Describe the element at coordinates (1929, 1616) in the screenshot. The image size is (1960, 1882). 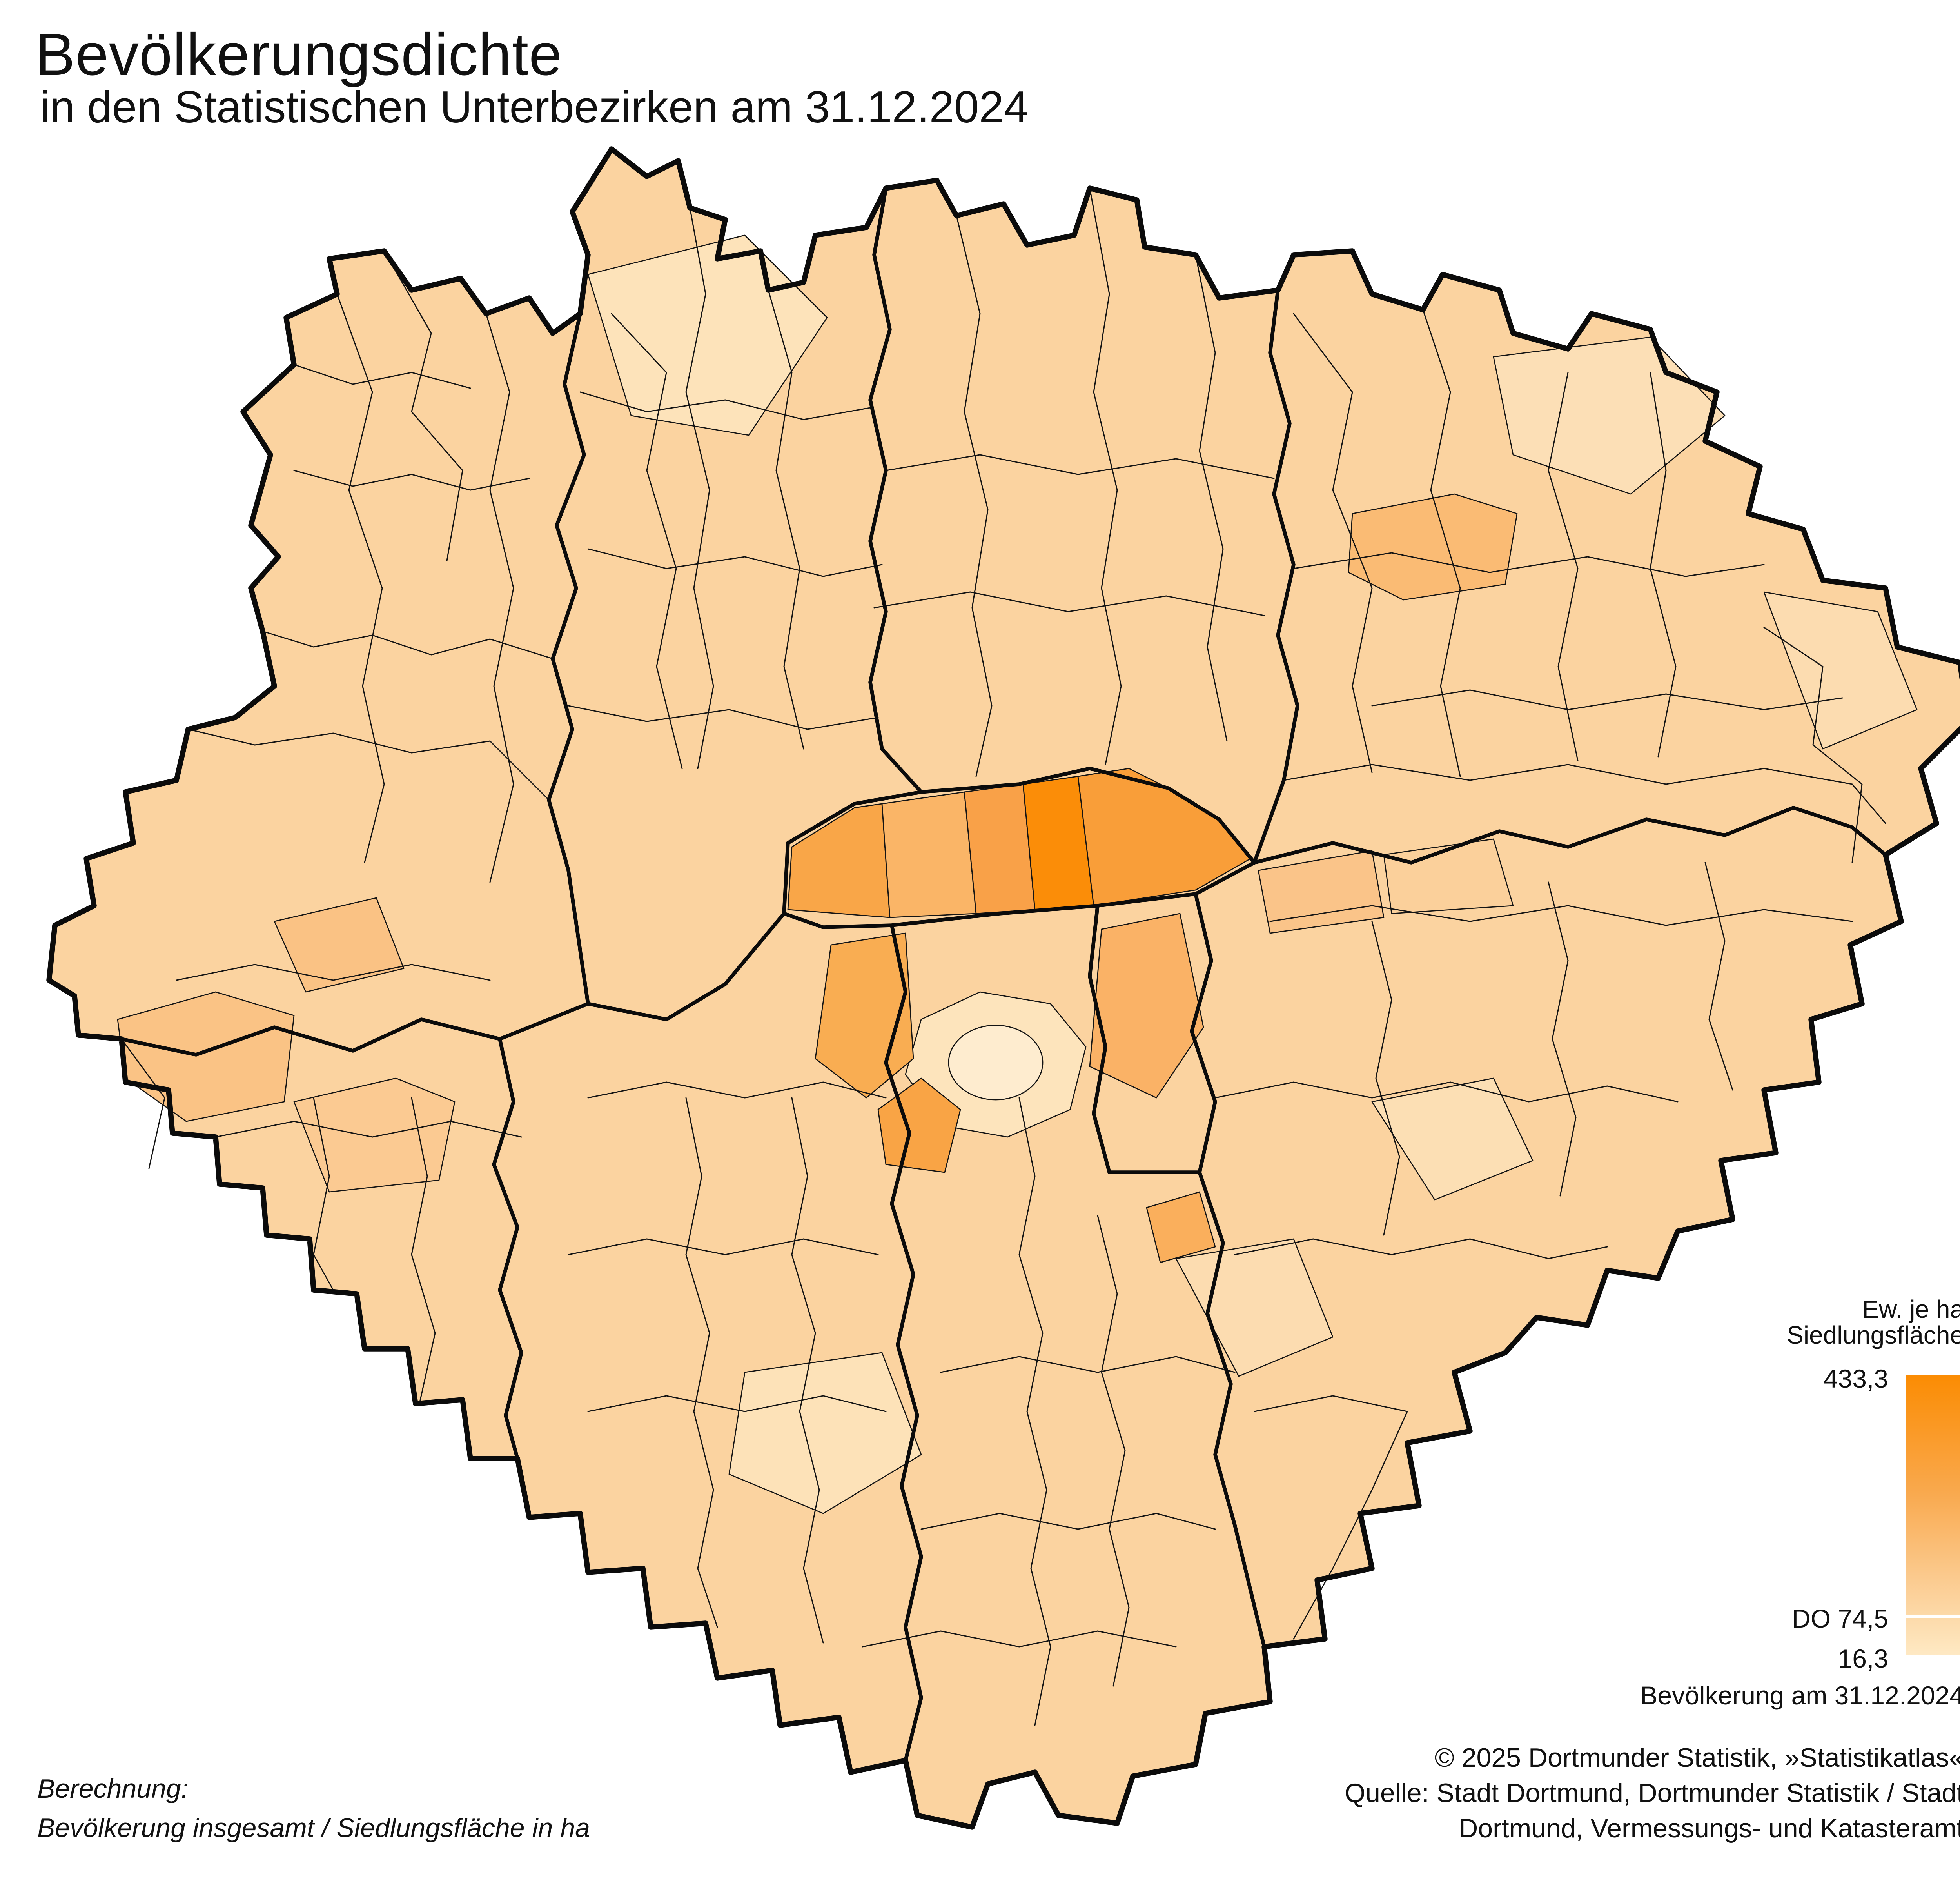
I see `legend-reference-tick` at that location.